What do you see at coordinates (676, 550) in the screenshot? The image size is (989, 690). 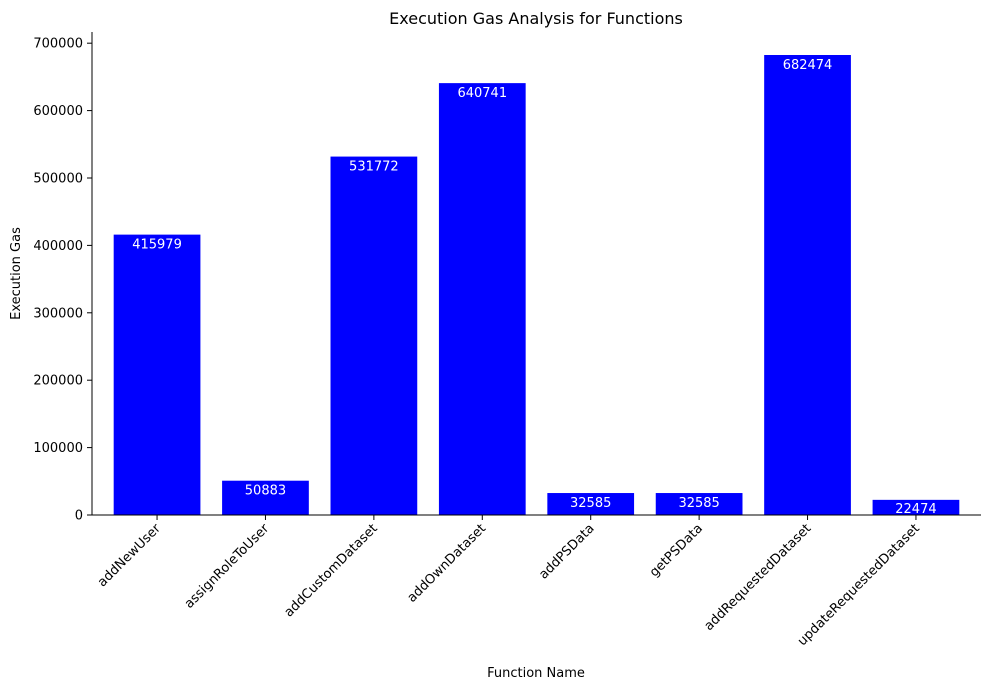 I see `x-tick-label: getPSData` at bounding box center [676, 550].